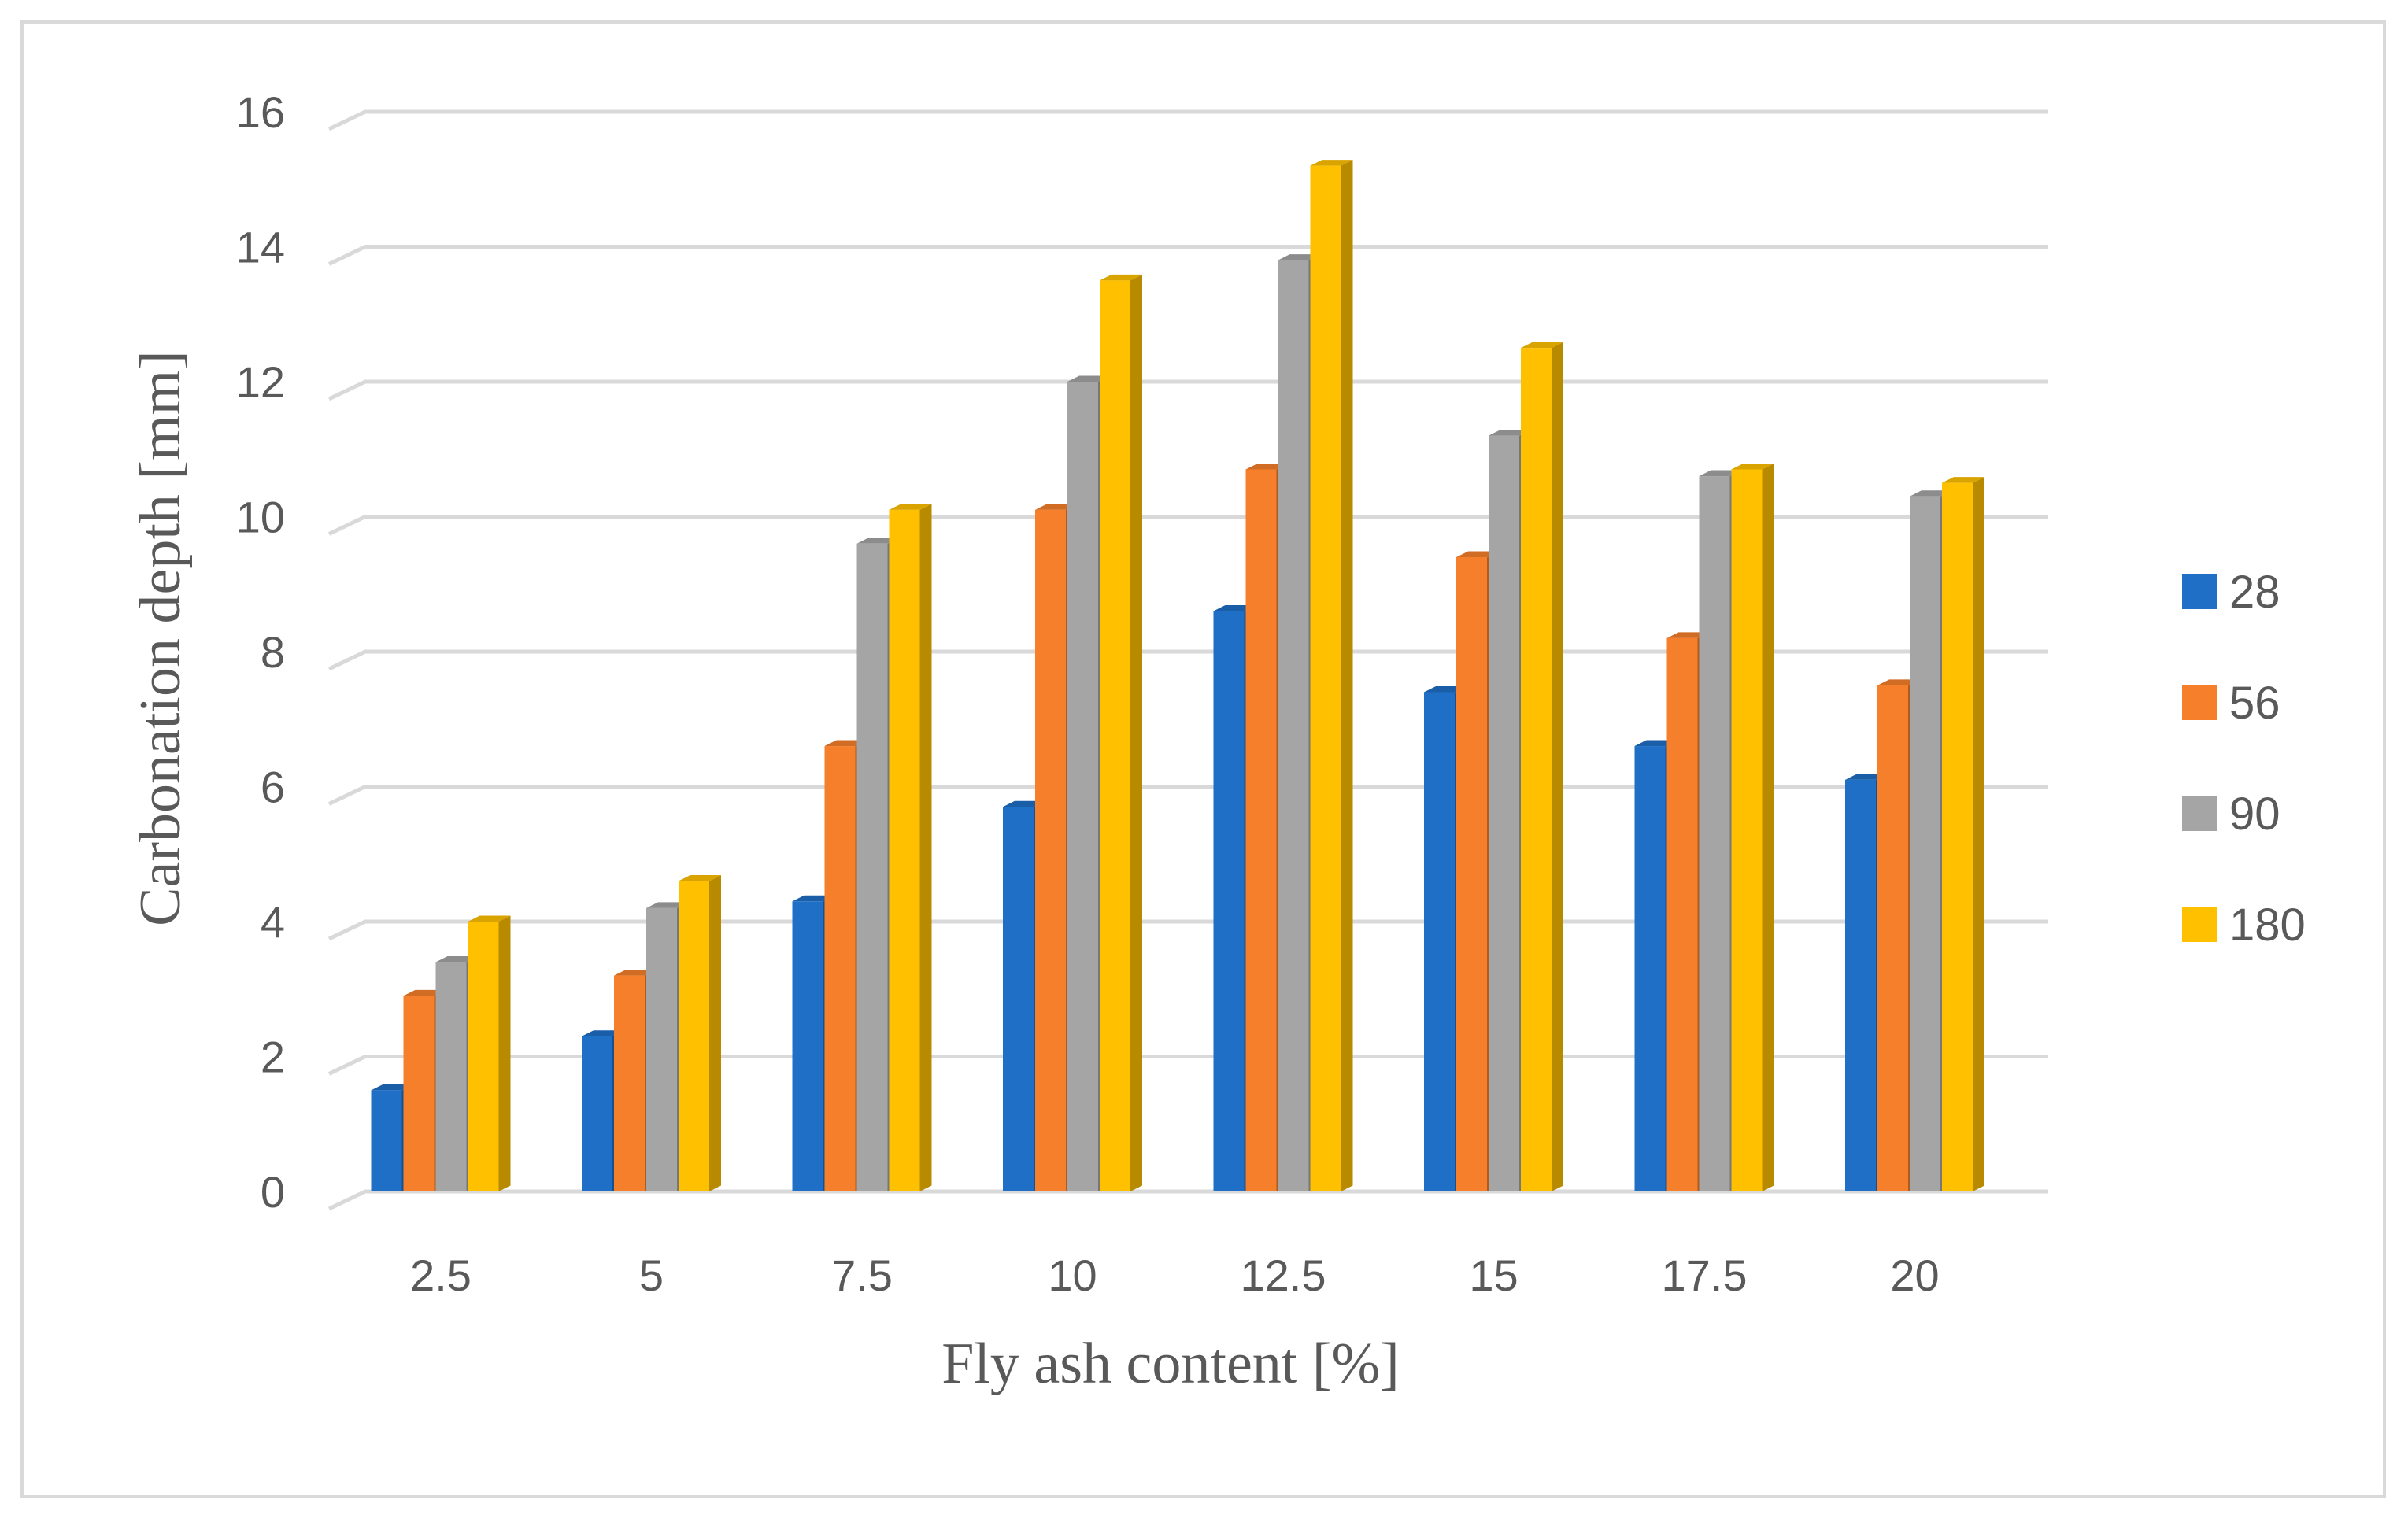 This screenshot has height=1522, width=2408. I want to click on y-axis-title: Carbonation depth [mm], so click(160, 638).